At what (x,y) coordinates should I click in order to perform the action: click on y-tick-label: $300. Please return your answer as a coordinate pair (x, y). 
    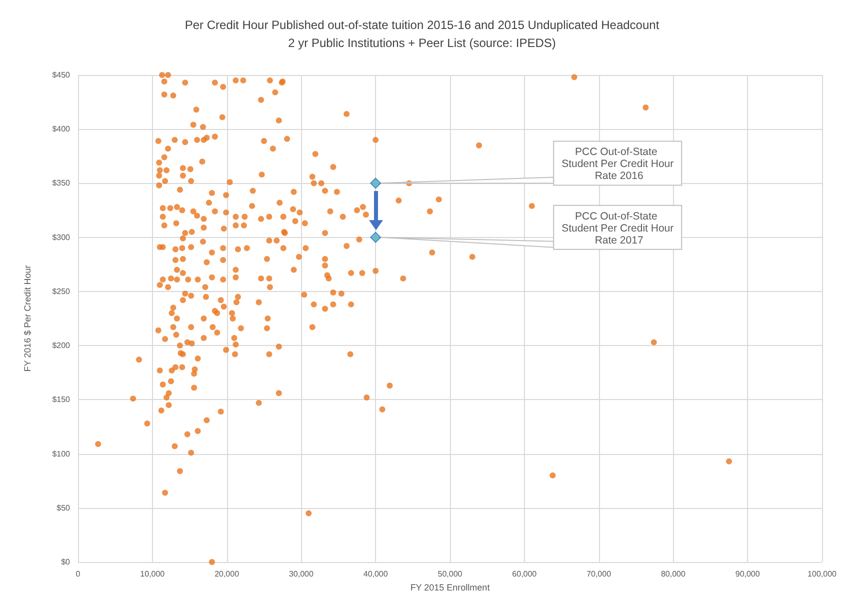
    Looking at the image, I should click on (61, 237).